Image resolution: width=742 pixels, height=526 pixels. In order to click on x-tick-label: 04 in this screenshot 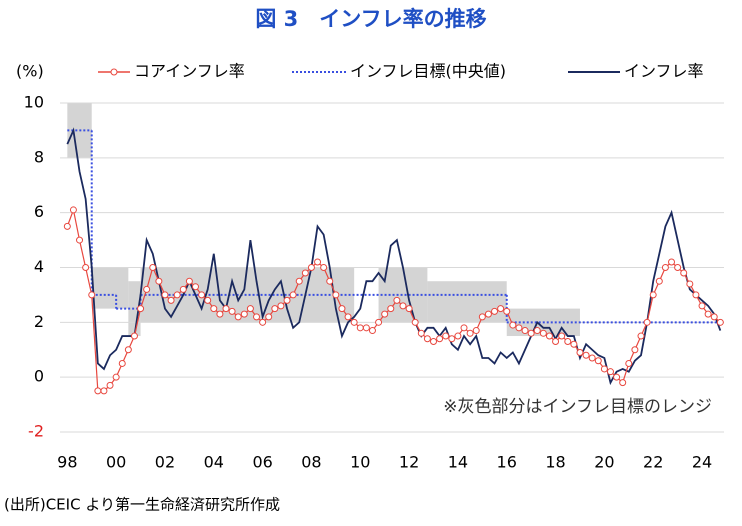, I will do `click(214, 462)`.